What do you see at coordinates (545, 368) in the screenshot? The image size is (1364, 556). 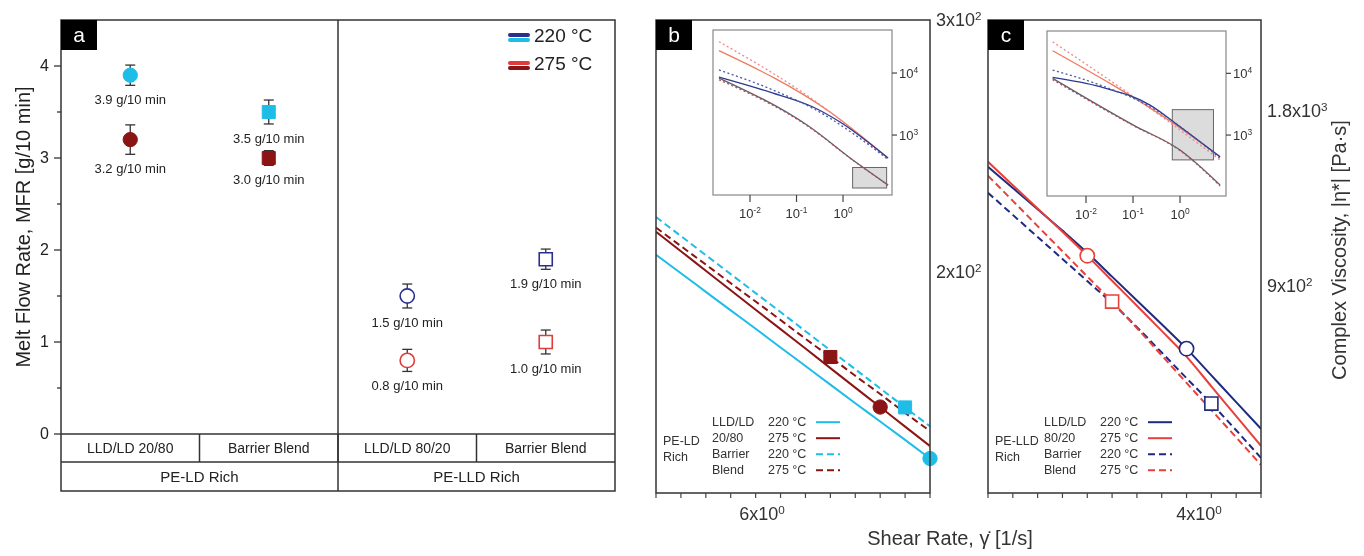 I see `data-label: 1.0 g/10 min` at bounding box center [545, 368].